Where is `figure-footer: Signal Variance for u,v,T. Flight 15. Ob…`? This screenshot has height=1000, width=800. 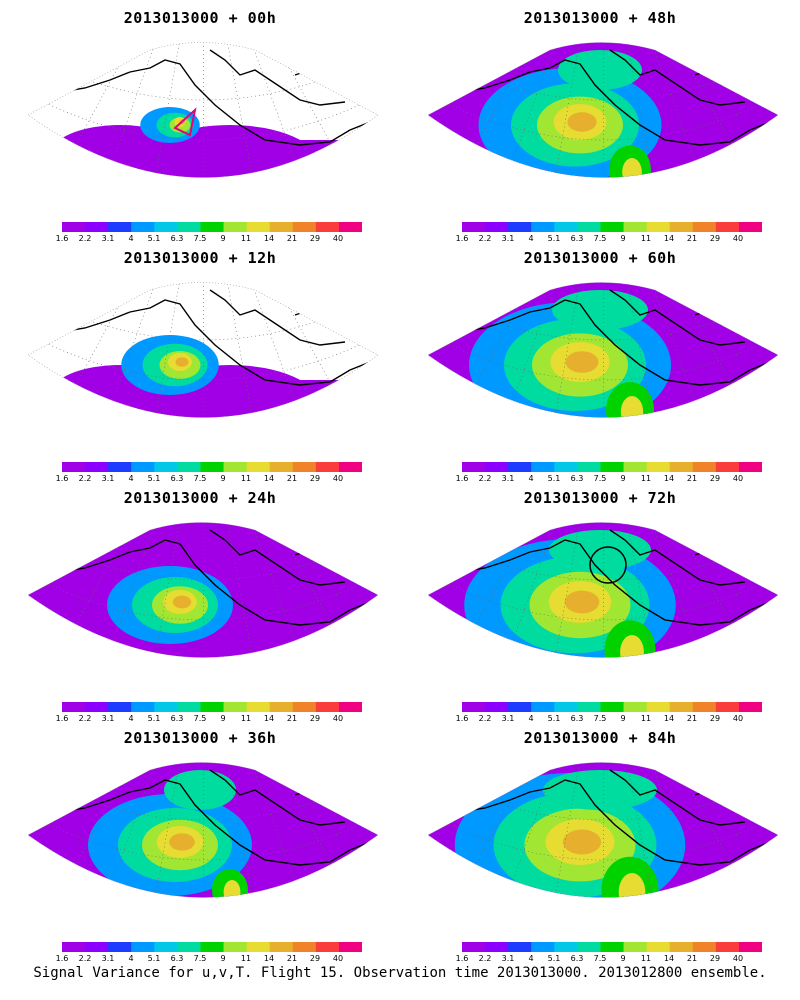
figure-footer: Signal Variance for u,v,T. Flight 15. Ob… is located at coordinates (400, 973).